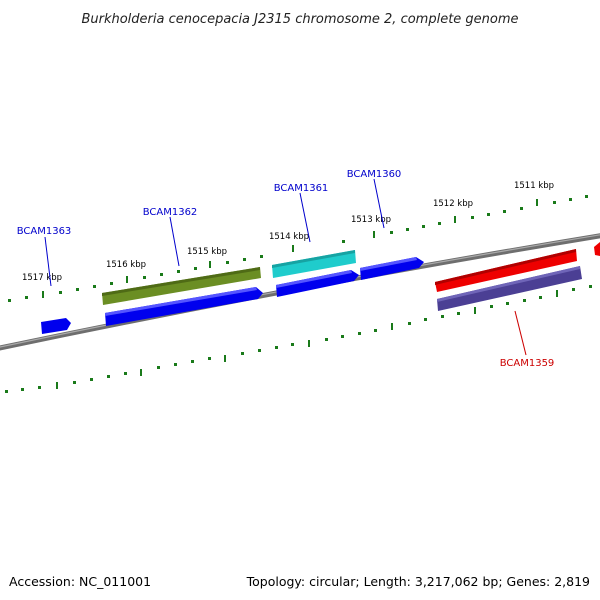  What do you see at coordinates (534, 186) in the screenshot?
I see `tick-label-1511: 1511 kbp` at bounding box center [534, 186].